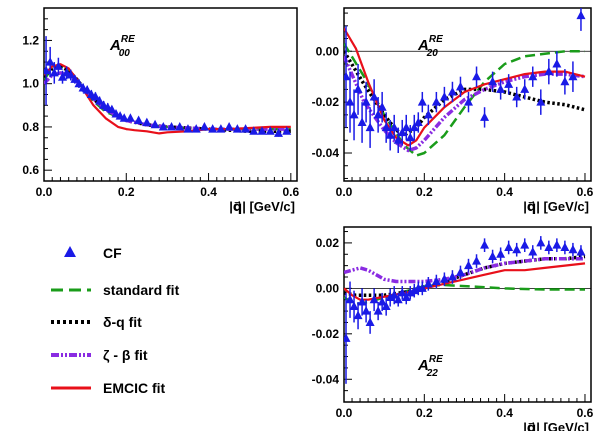 The image size is (600, 431). Describe the element at coordinates (30, 84) in the screenshot. I see `y-tick-label: 1.0` at that location.